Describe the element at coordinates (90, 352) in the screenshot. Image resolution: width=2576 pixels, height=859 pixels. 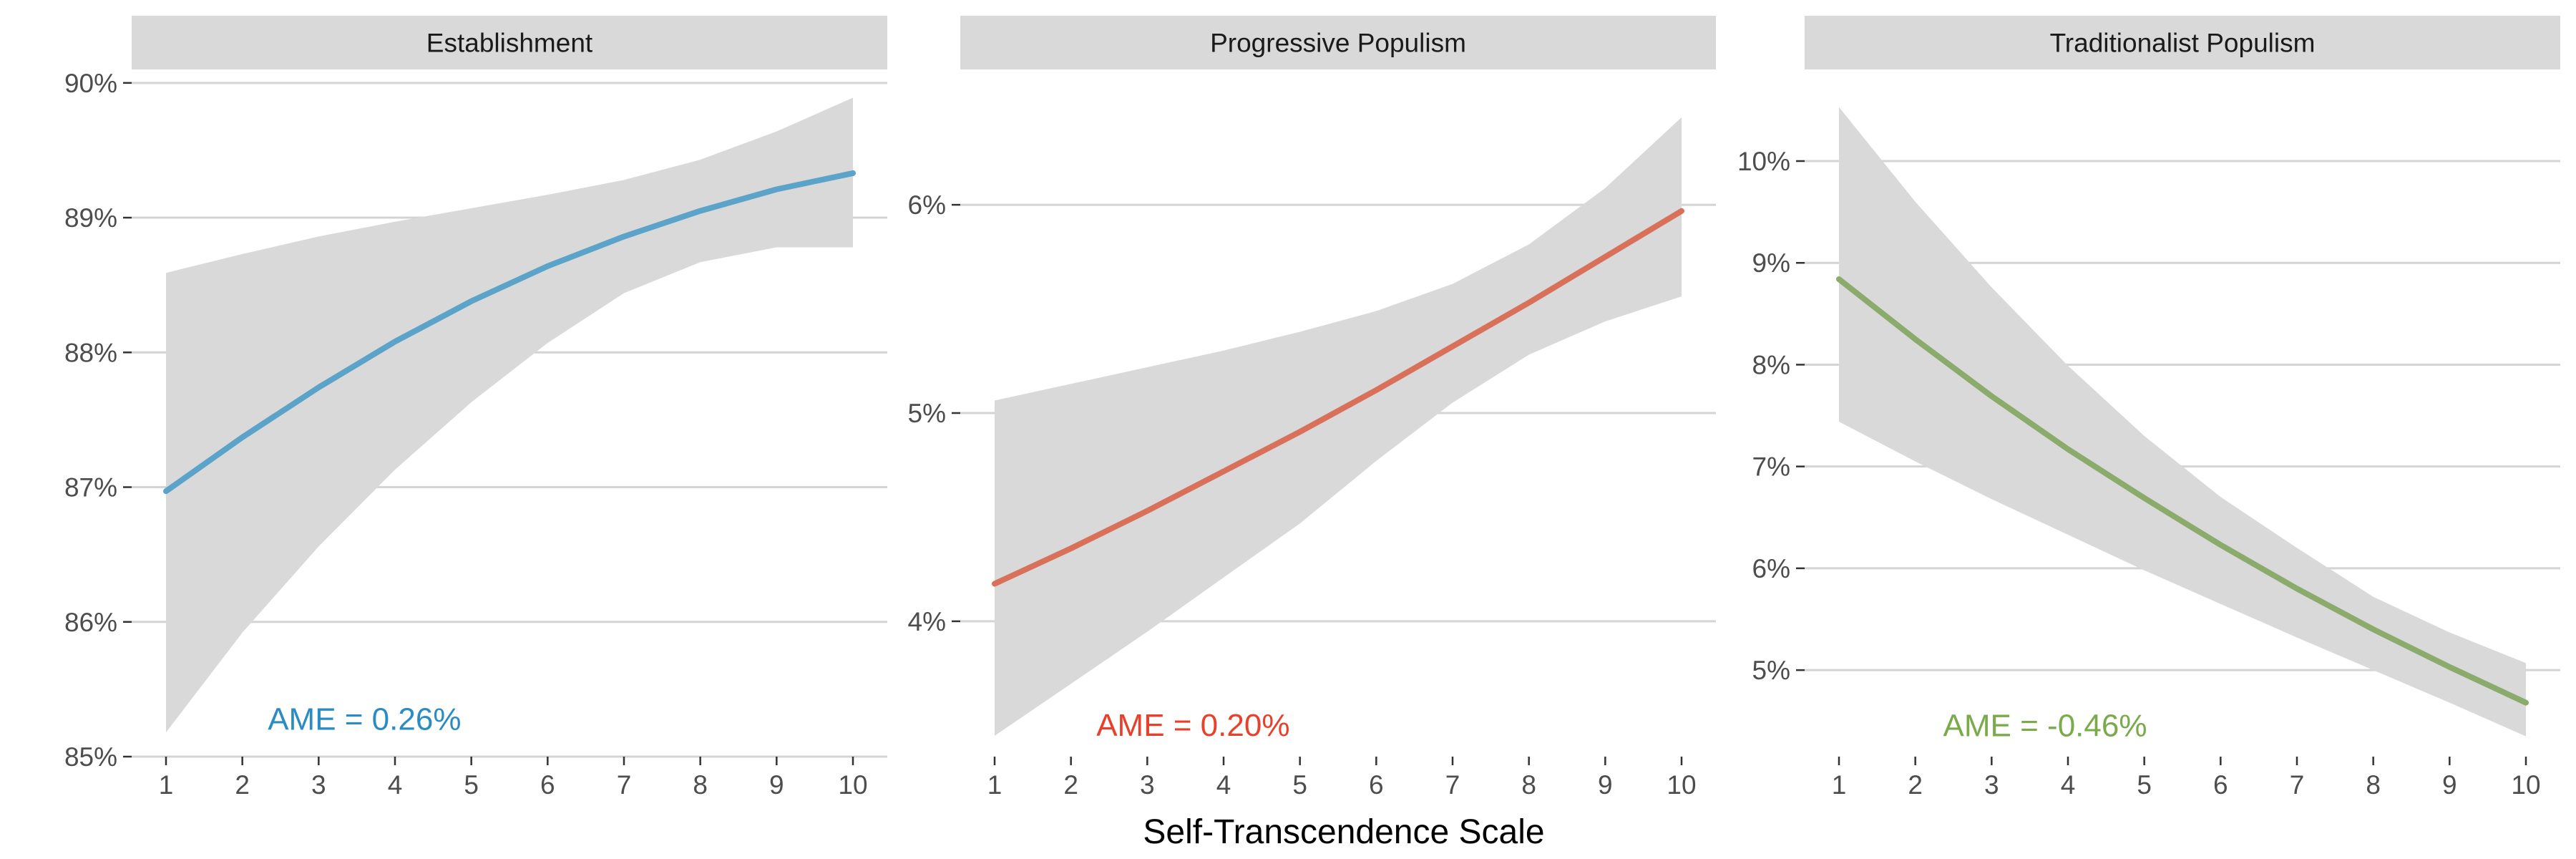
I see `y-tick-label: 88%` at that location.